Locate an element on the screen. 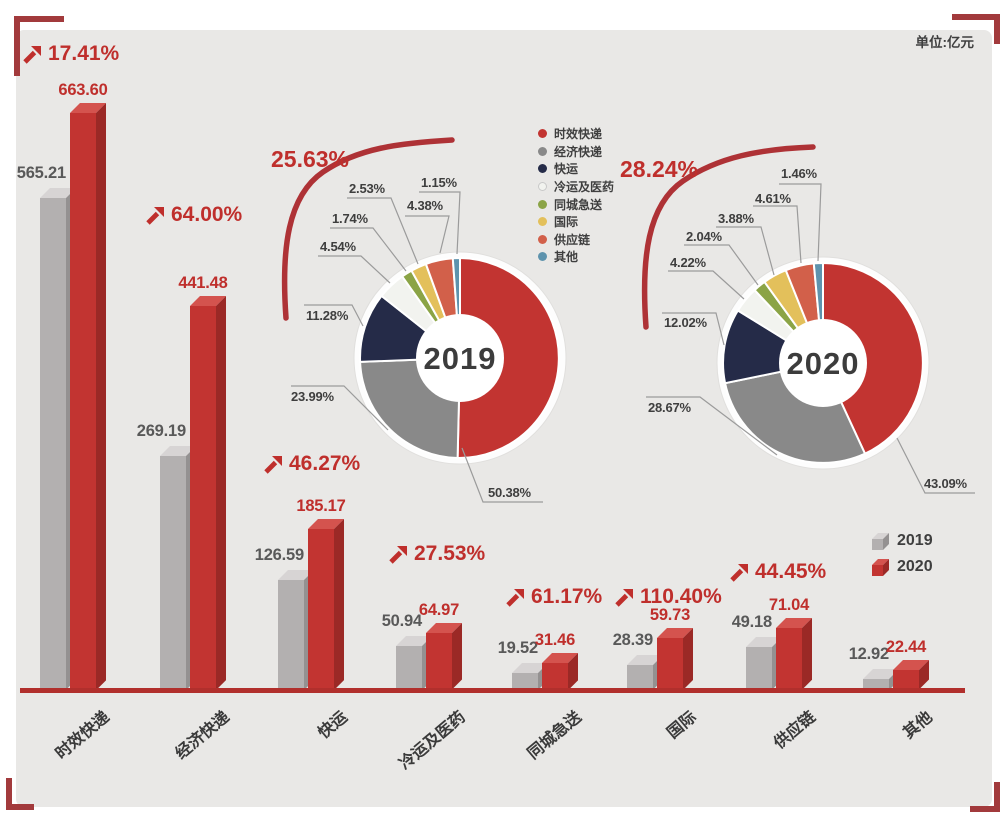 Image resolution: width=1000 pixels, height=817 pixels. bar-value-2019: 49.18 is located at coordinates (751, 622).